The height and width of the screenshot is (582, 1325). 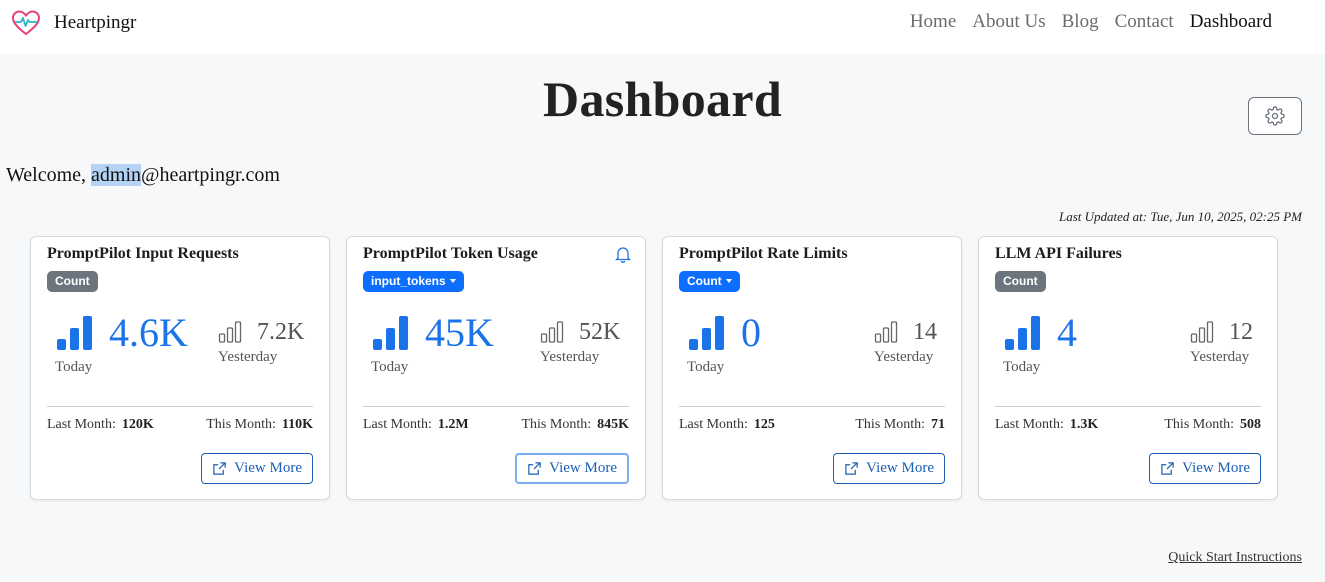 I want to click on metric-dropdown: Count, so click(x=709, y=281).